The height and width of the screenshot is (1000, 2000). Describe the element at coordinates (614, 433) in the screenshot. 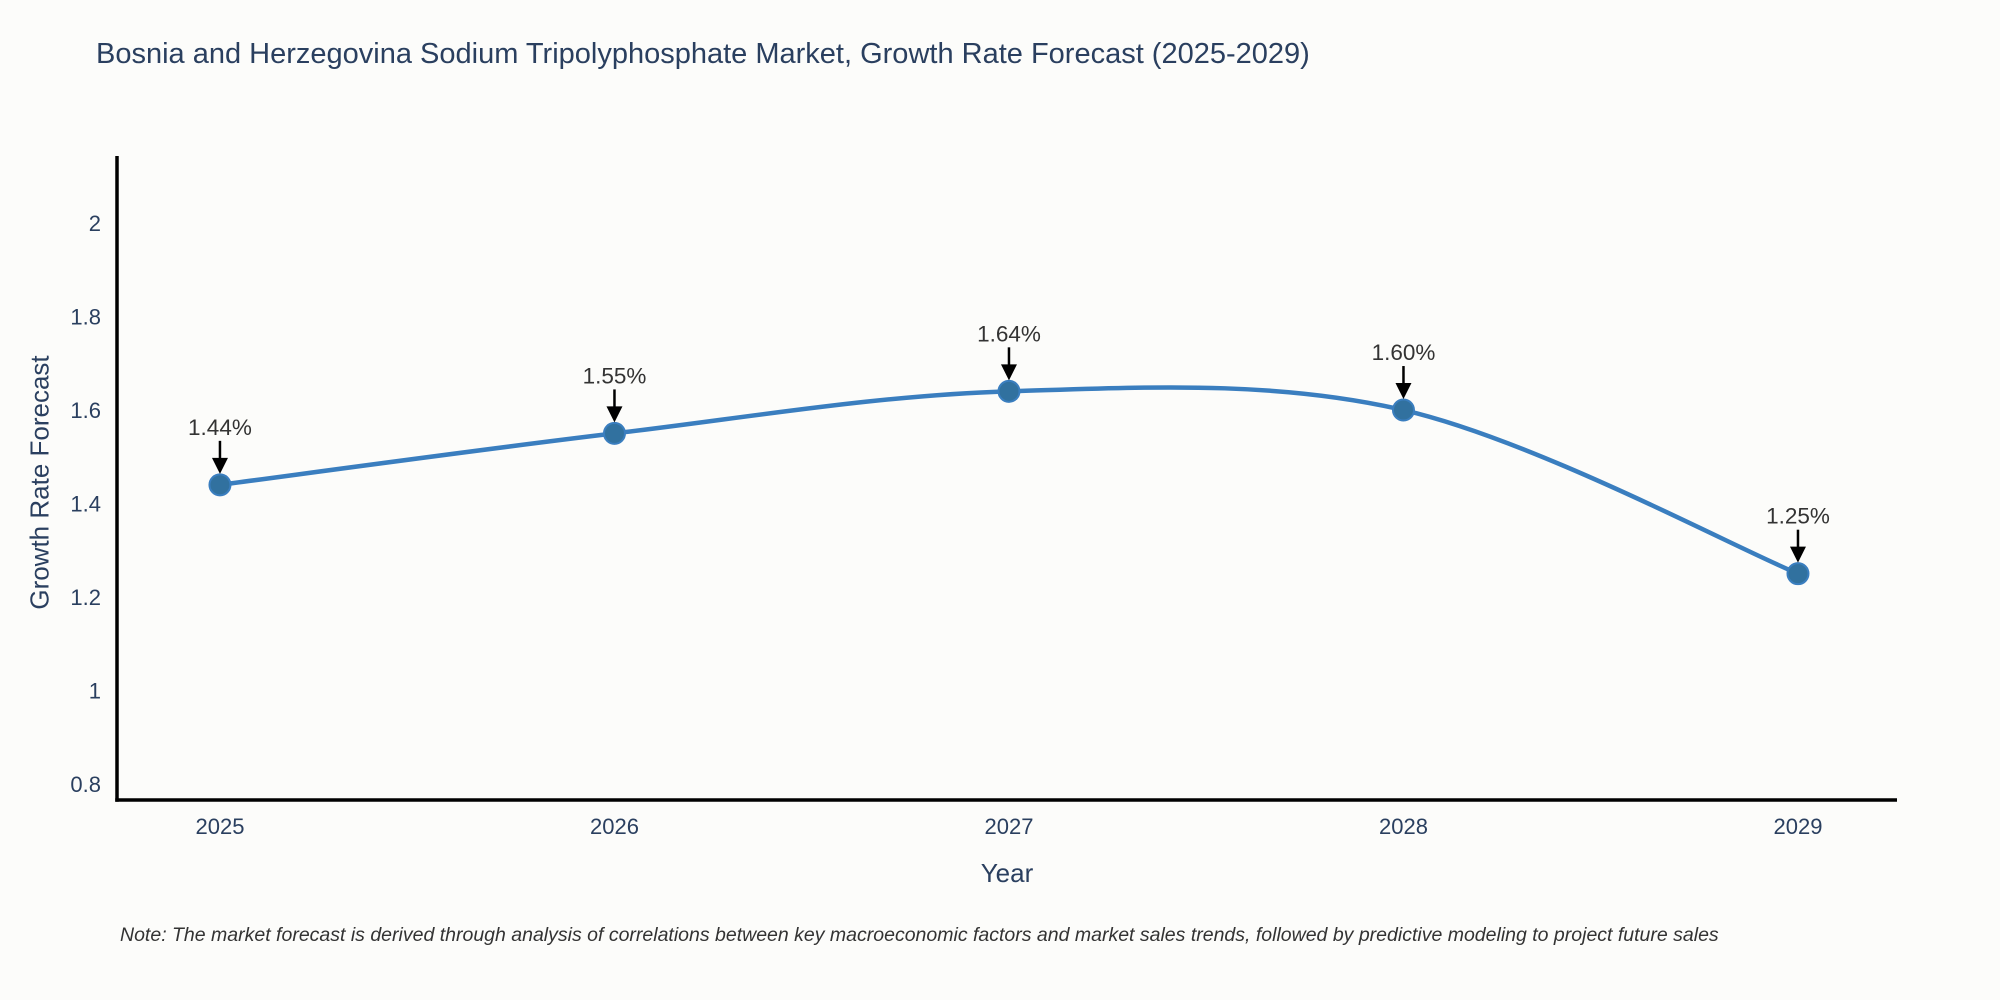

I see `data-point-2026` at that location.